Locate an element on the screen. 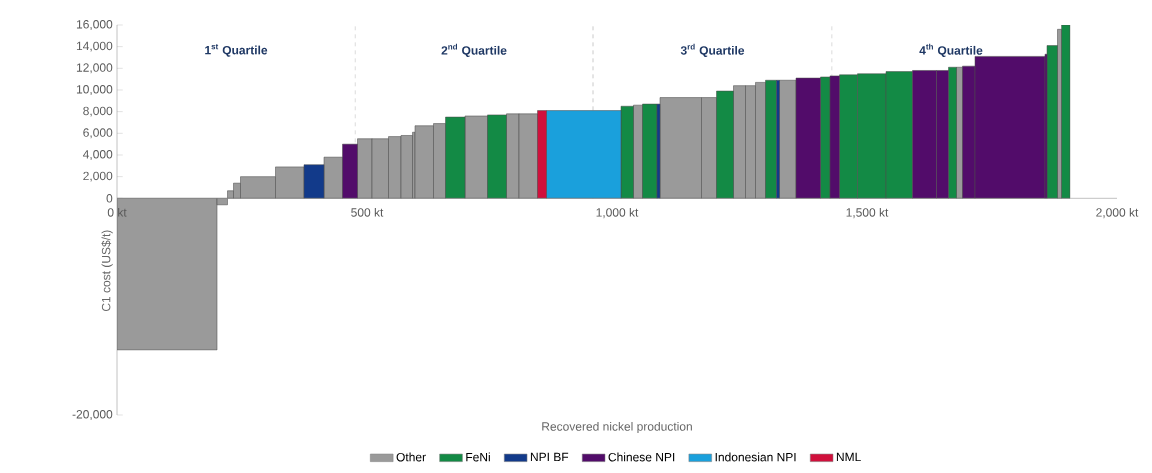 This screenshot has width=1152, height=473. annotation: 1$^{st}$ Quartile is located at coordinates (236, 50).